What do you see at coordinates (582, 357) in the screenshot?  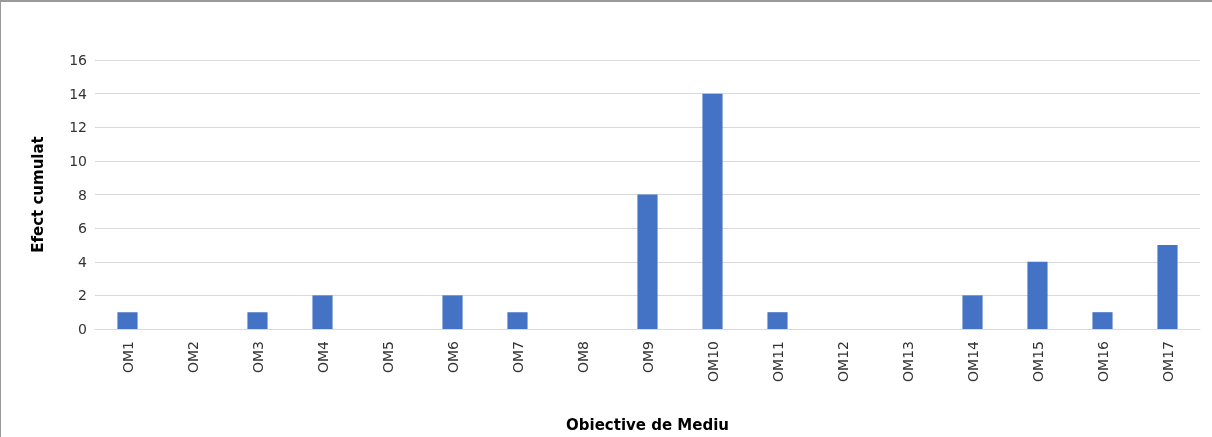 I see `x-tick-label: OM8` at bounding box center [582, 357].